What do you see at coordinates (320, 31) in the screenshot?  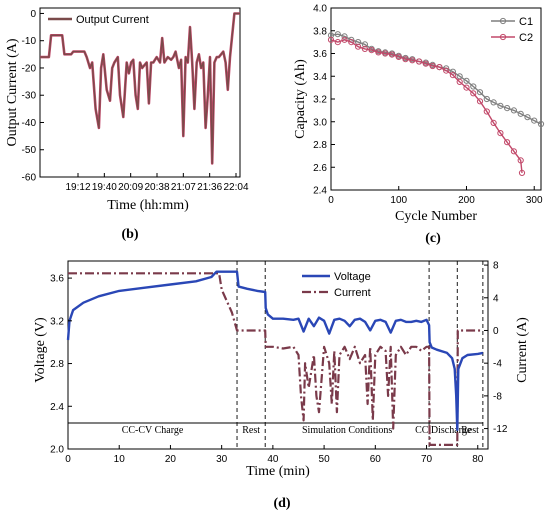 I see `panel-c-y-tick-label: 3.8` at bounding box center [320, 31].